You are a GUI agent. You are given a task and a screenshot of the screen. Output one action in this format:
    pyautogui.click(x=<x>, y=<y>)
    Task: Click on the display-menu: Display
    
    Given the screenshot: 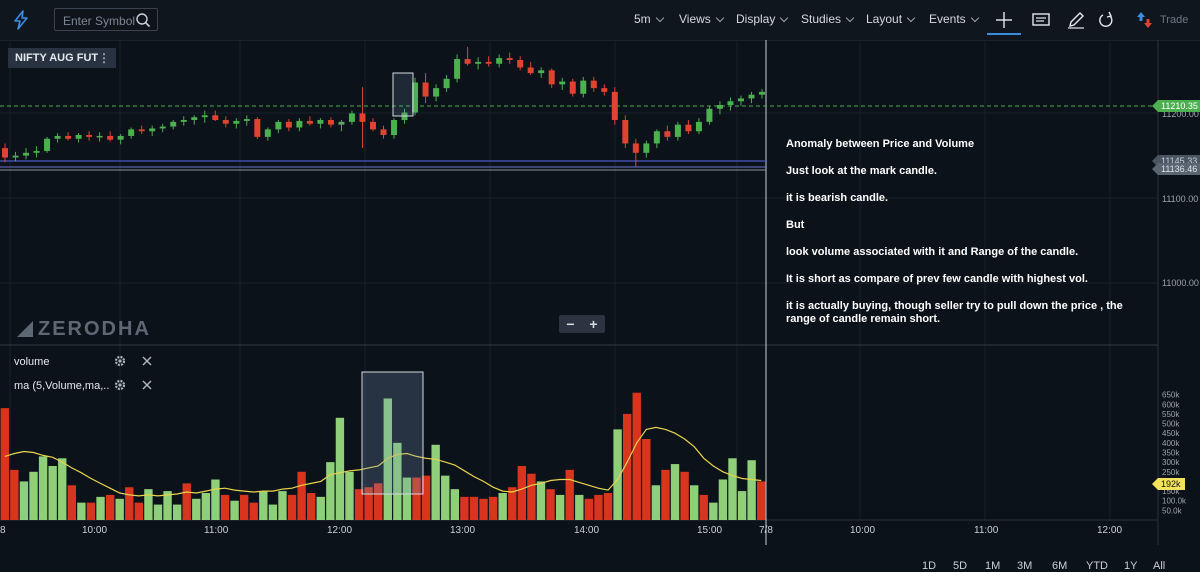 What is the action you would take?
    pyautogui.click(x=762, y=19)
    